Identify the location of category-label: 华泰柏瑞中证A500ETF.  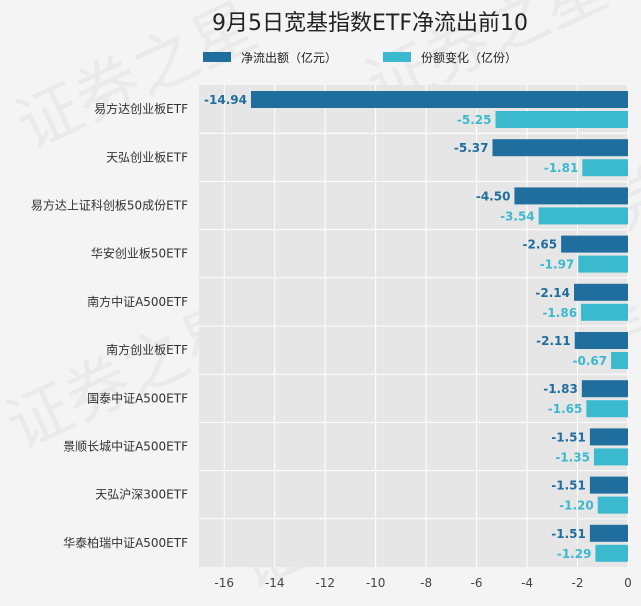
(125, 542).